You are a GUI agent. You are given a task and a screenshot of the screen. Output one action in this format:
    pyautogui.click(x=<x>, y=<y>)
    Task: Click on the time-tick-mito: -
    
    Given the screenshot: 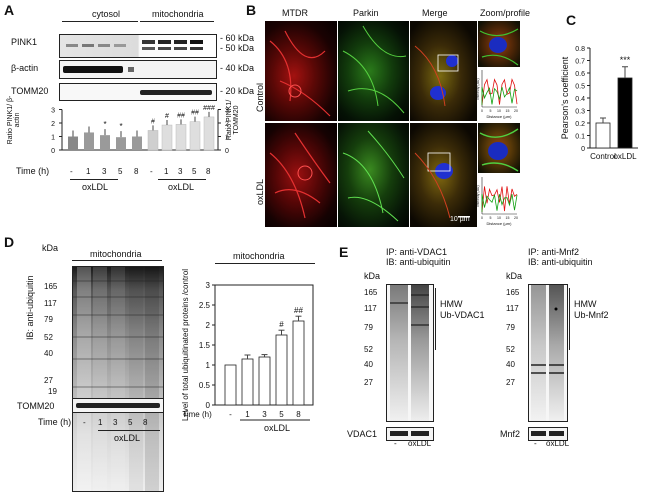 What is the action you would take?
    pyautogui.click(x=151, y=171)
    